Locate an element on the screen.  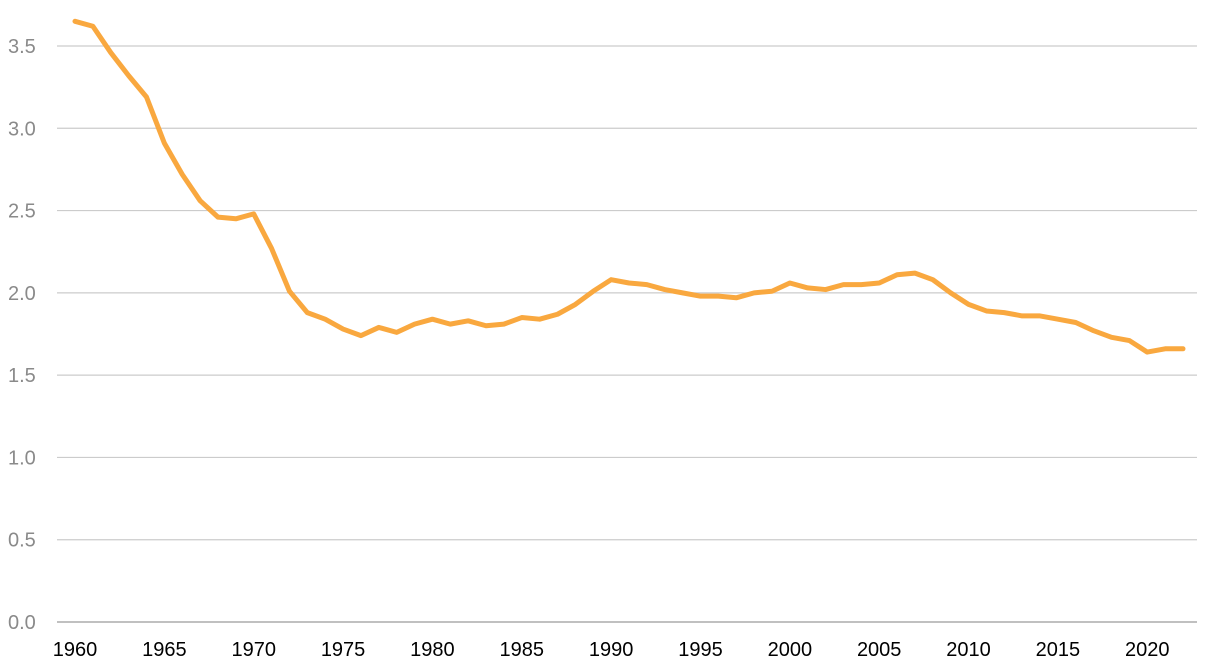
y-tick-label: 2.0 is located at coordinates (22, 294).